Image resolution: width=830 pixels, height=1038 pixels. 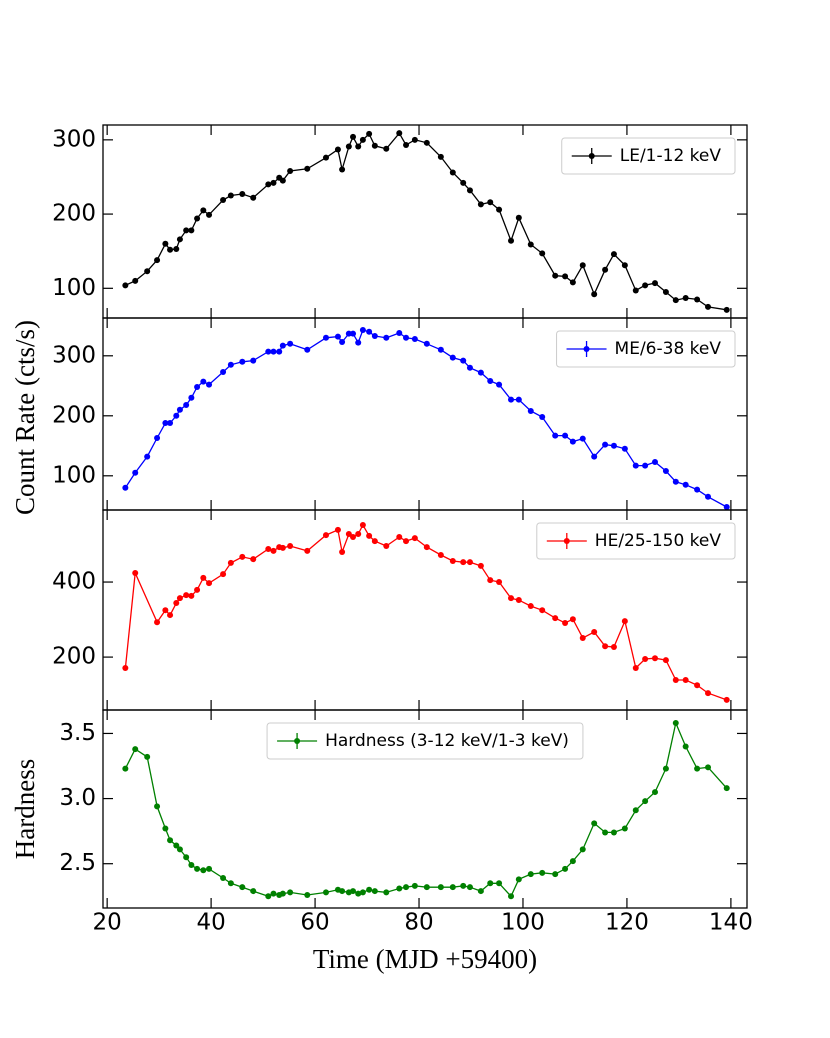 What do you see at coordinates (77, 733) in the screenshot?
I see `y-tick-label: 3.5` at bounding box center [77, 733].